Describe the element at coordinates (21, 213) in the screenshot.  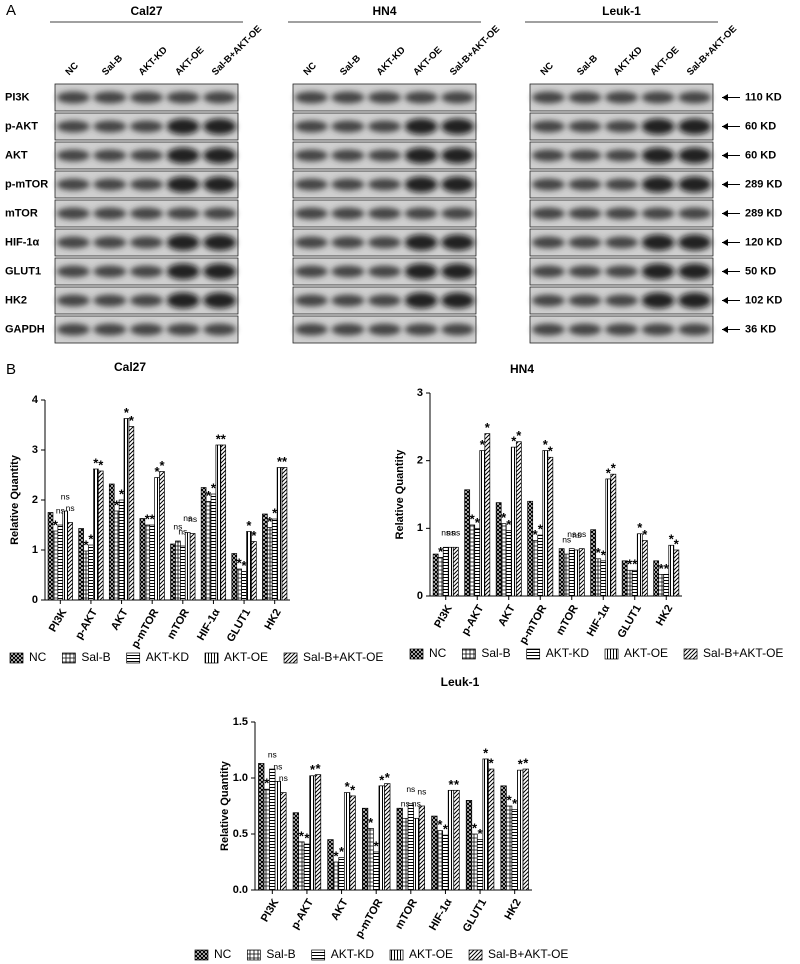
I see `protein-label: mTOR` at that location.